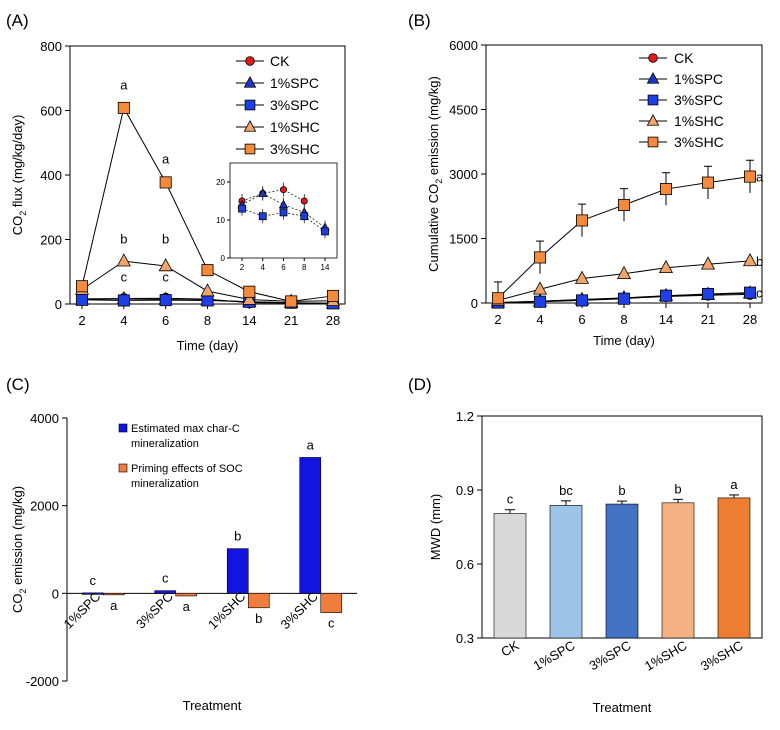  I want to click on x-tick-label: 4, so click(123, 320).